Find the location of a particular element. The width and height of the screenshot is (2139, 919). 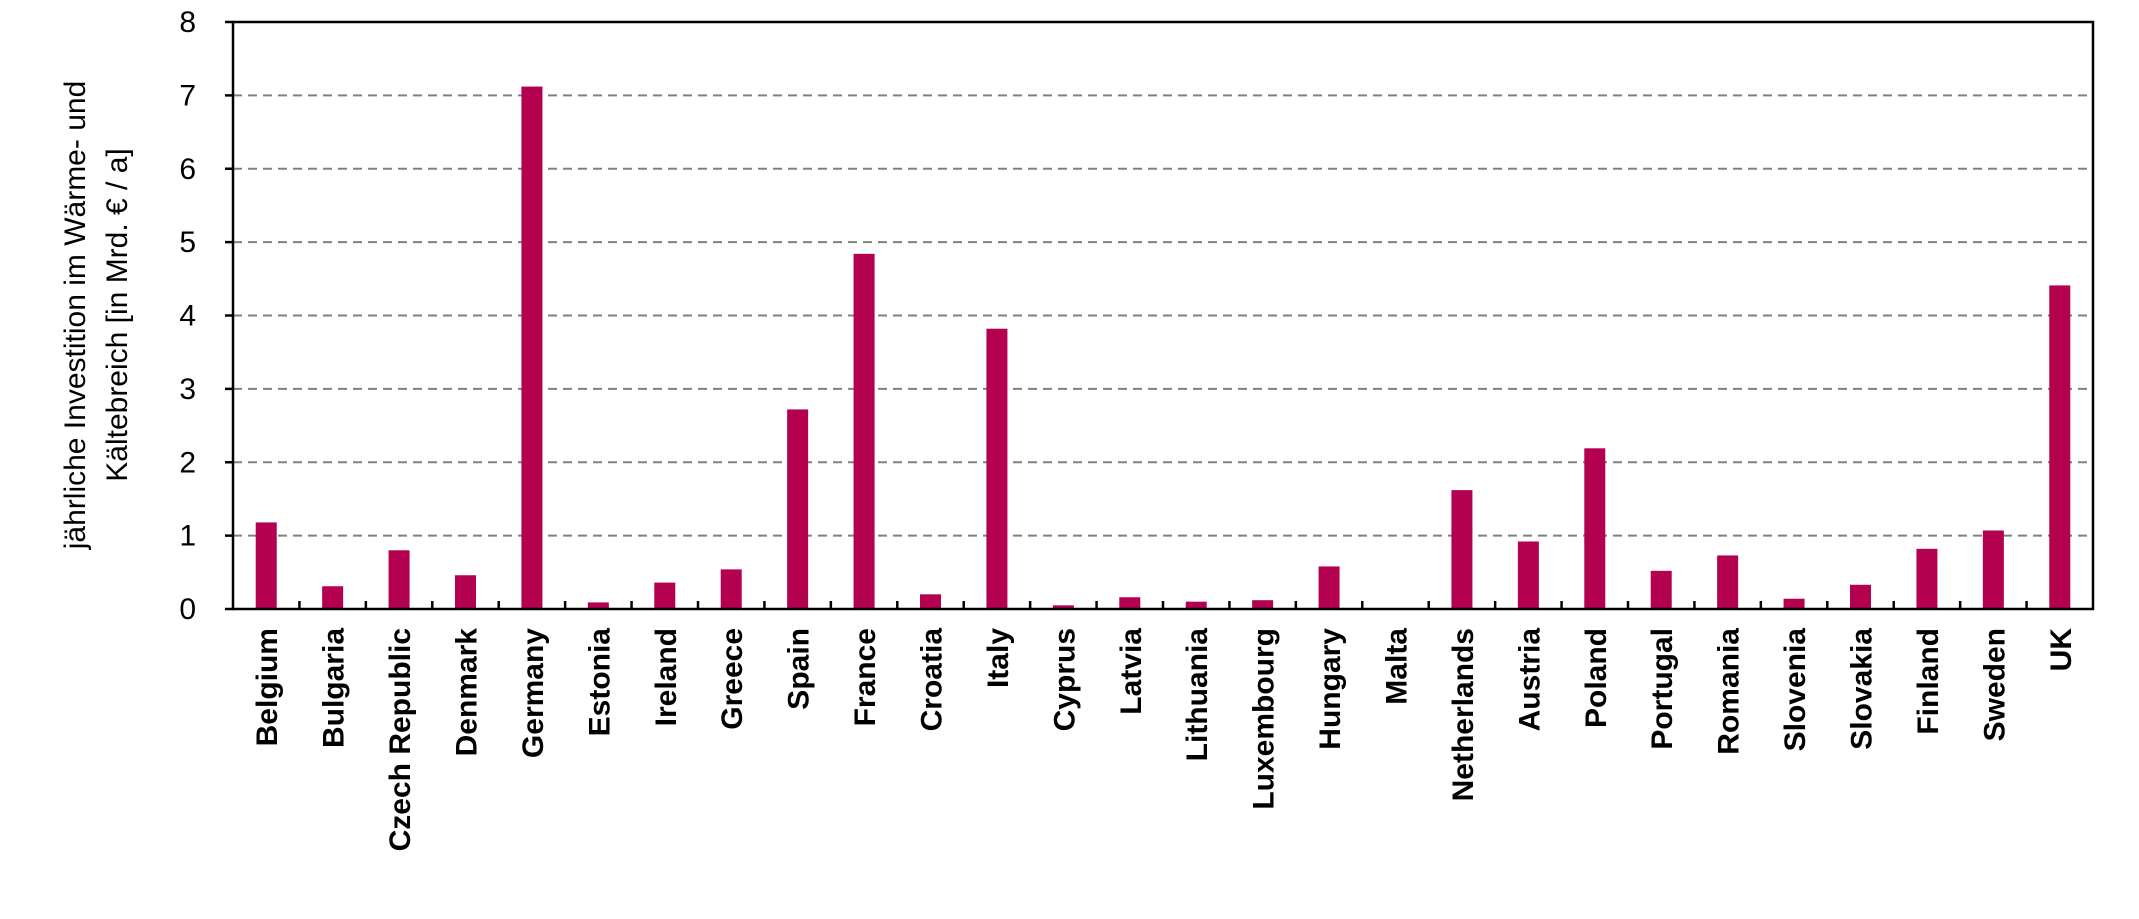

category-label-slovenia: Slovenia is located at coordinates (1795, 690).